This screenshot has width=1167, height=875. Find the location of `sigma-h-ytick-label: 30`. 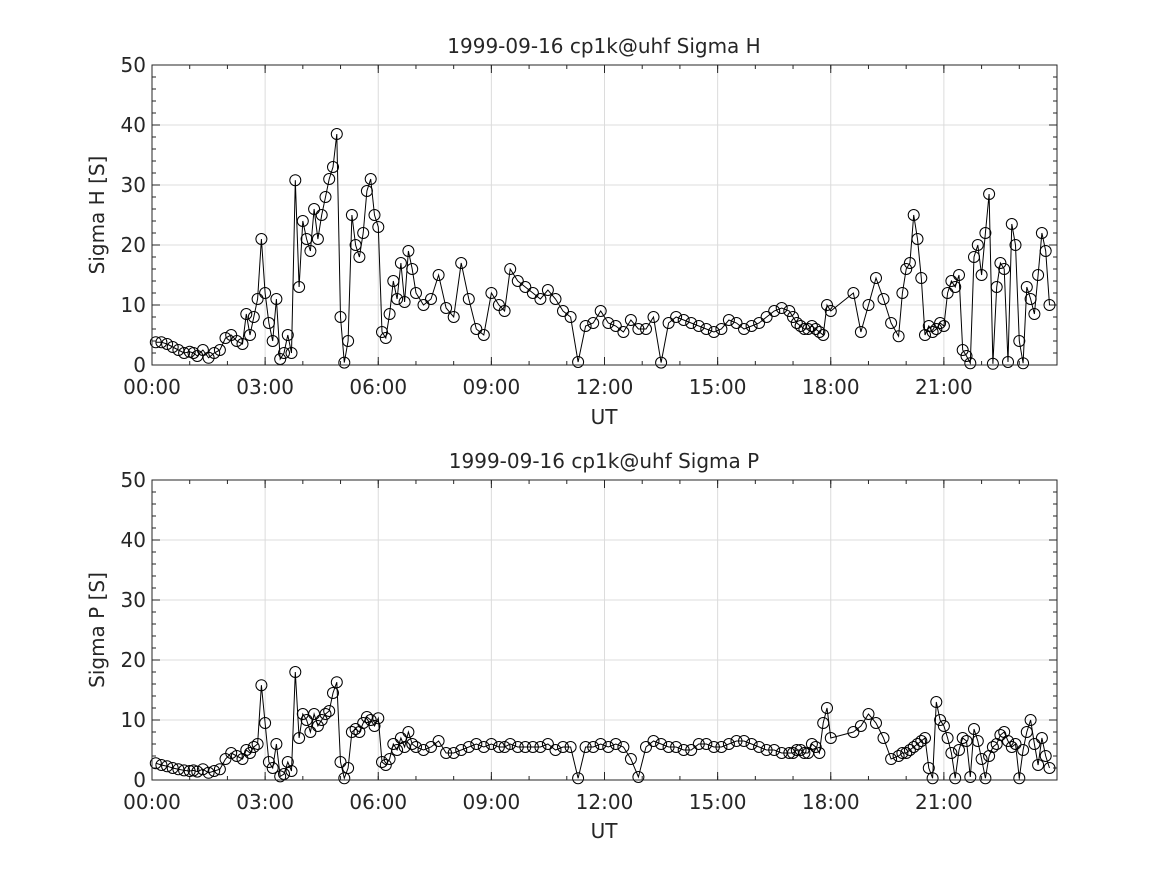

sigma-h-ytick-label: 30 is located at coordinates (133, 185).